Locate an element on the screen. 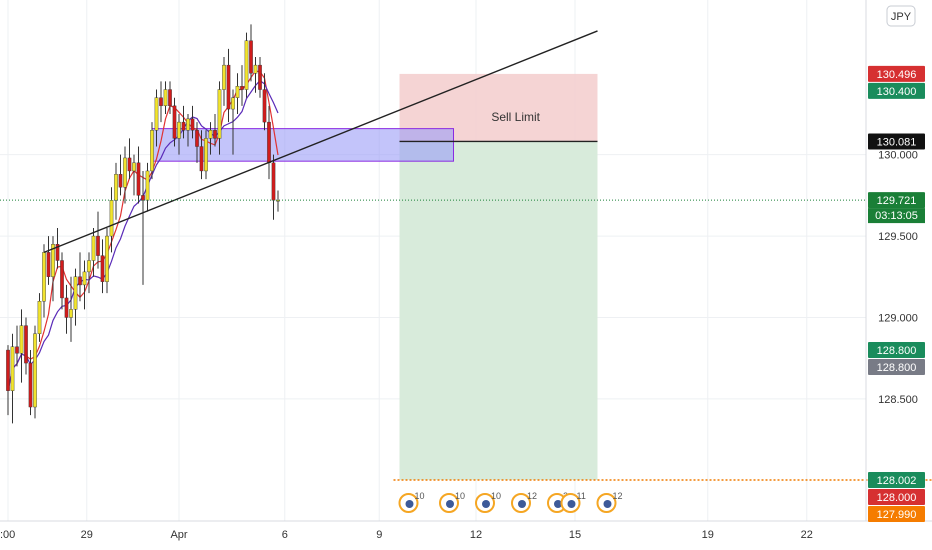  price-label-text: 128.000 is located at coordinates (897, 498).